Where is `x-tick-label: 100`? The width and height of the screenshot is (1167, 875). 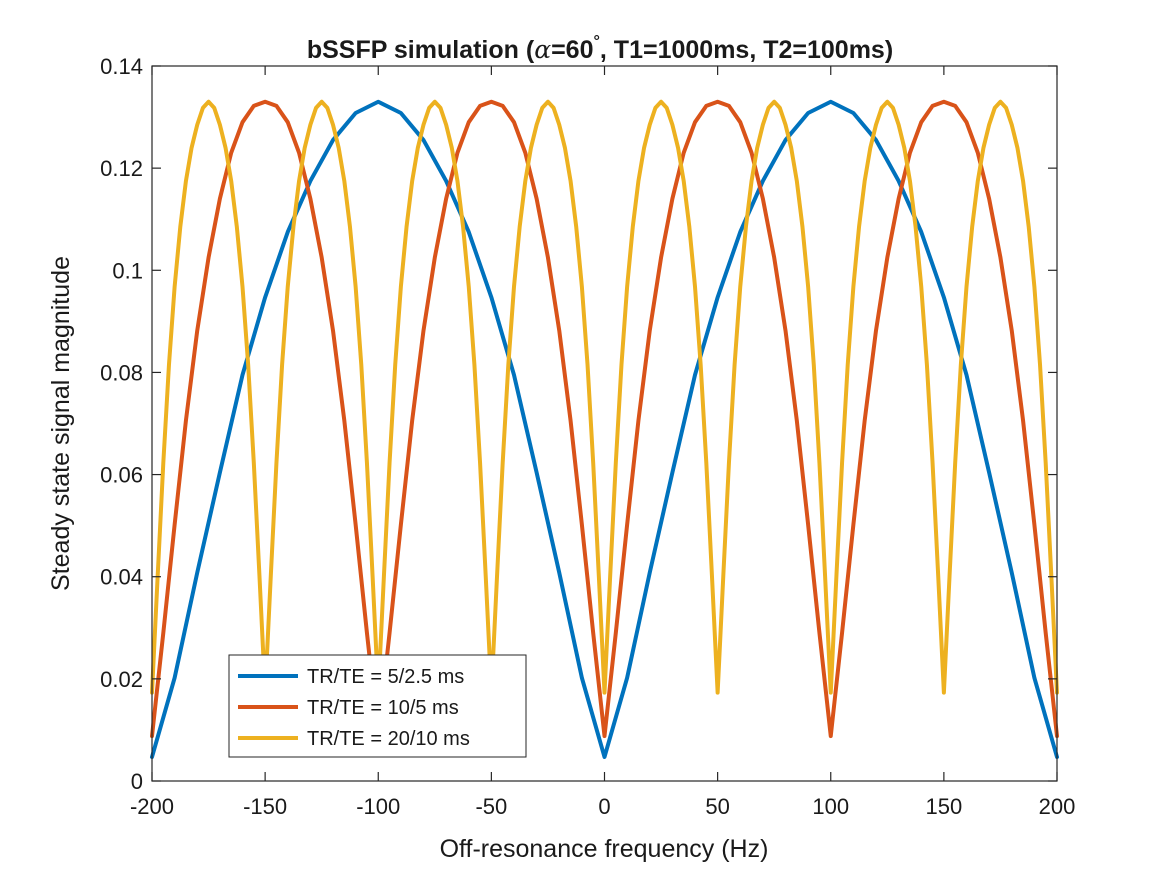 x-tick-label: 100 is located at coordinates (830, 806).